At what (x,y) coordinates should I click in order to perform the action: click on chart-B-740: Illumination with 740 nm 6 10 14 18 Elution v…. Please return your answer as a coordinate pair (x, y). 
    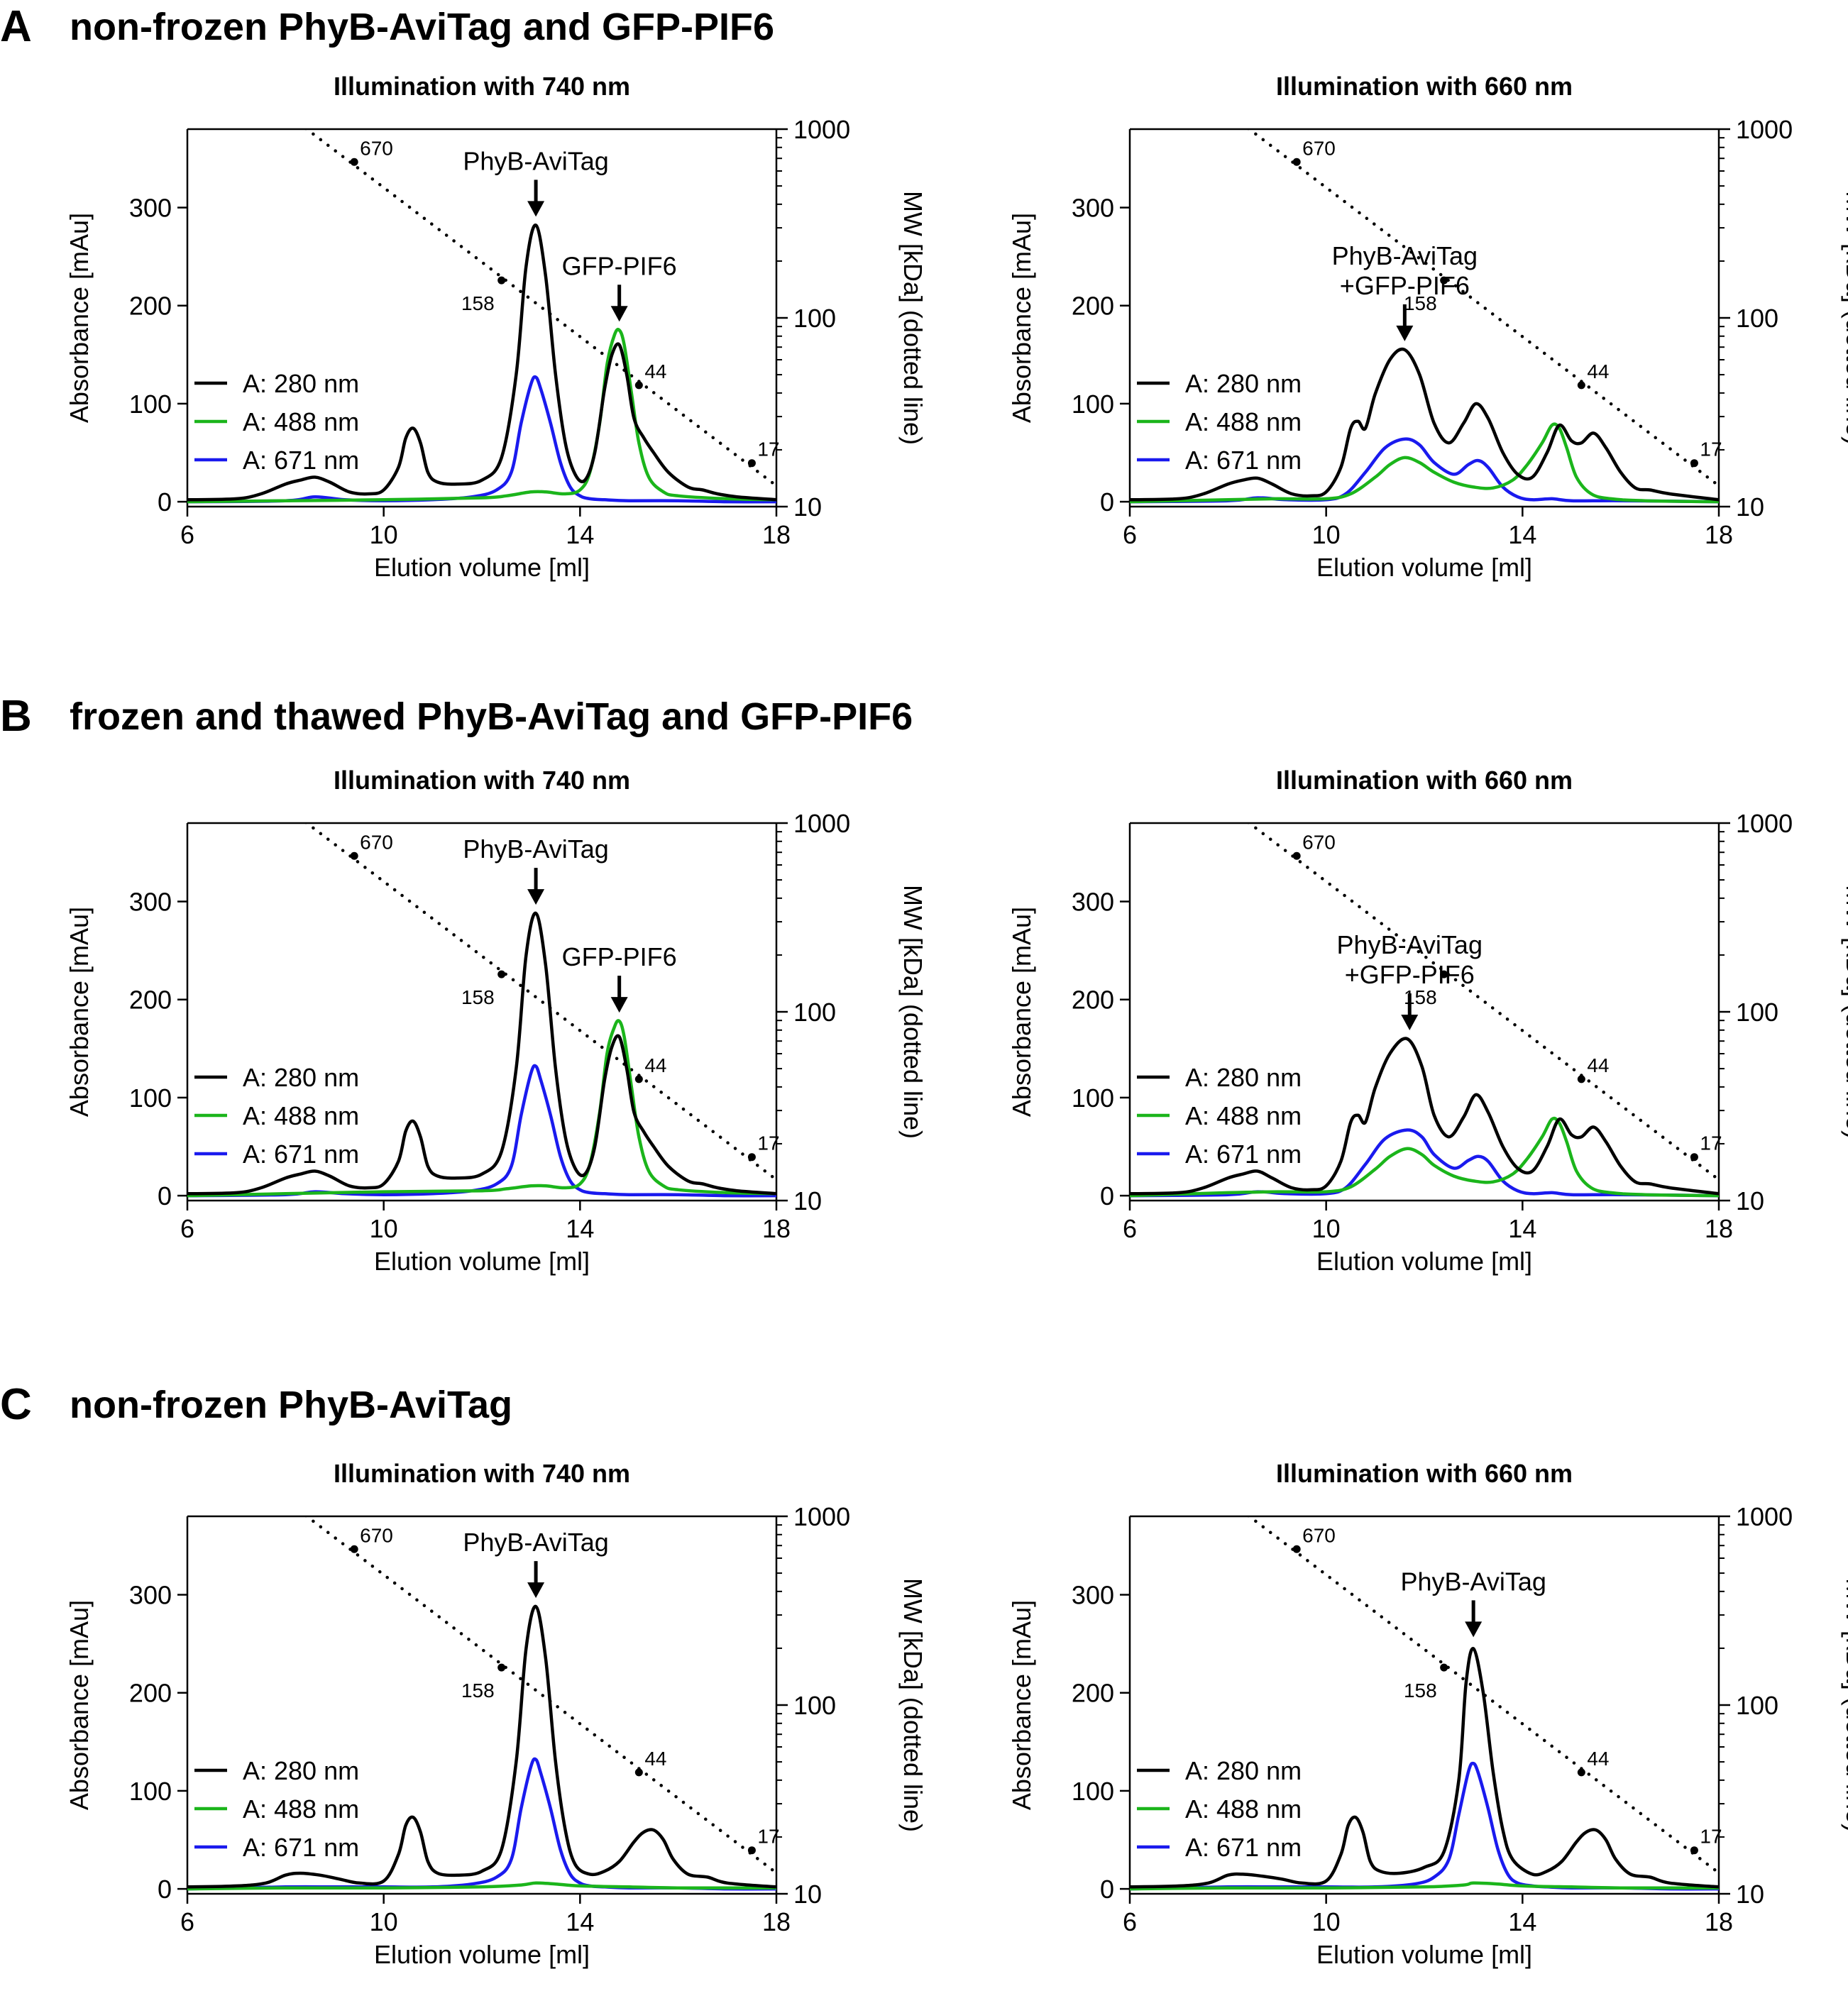
    Looking at the image, I should click on (497, 1021).